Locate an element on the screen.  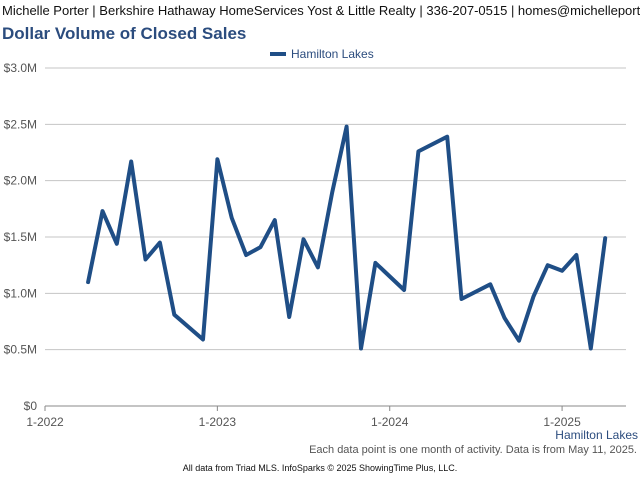
legend-label: Hamilton Lakes is located at coordinates (332, 54).